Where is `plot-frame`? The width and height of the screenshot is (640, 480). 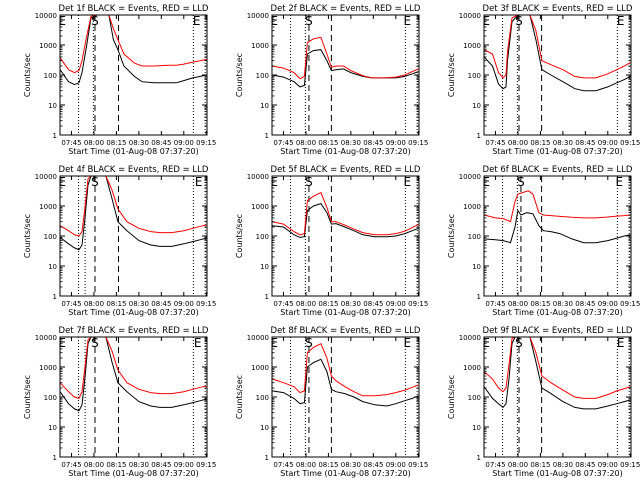
plot-frame is located at coordinates (345, 397).